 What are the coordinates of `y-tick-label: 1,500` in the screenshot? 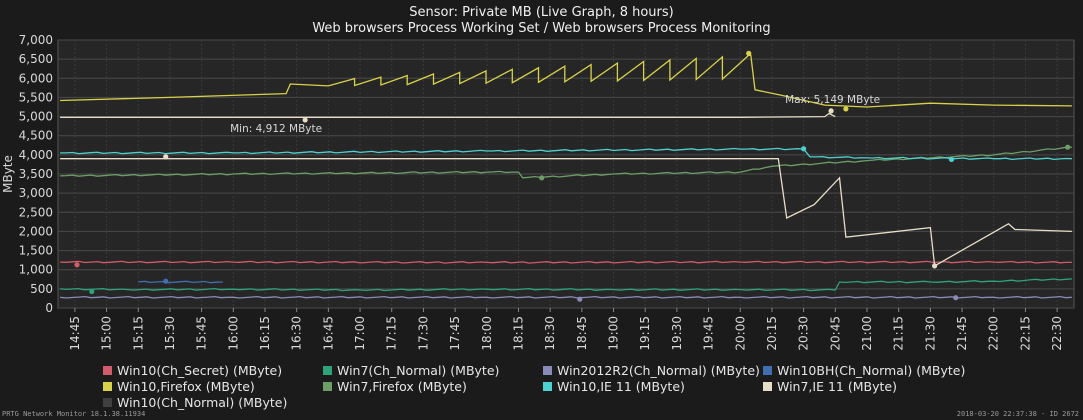 It's located at (36, 251).